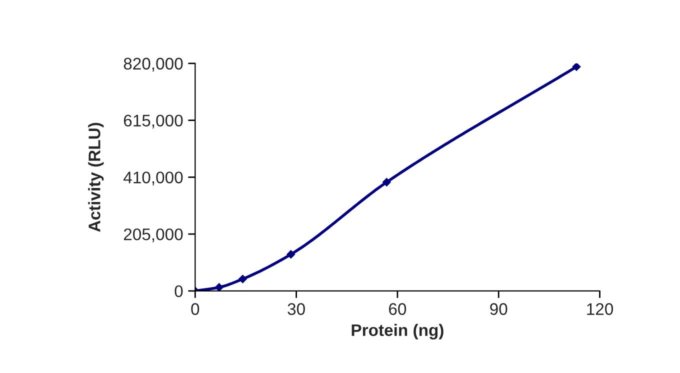 The width and height of the screenshot is (680, 373). I want to click on y-tick-label: 615,000, so click(153, 121).